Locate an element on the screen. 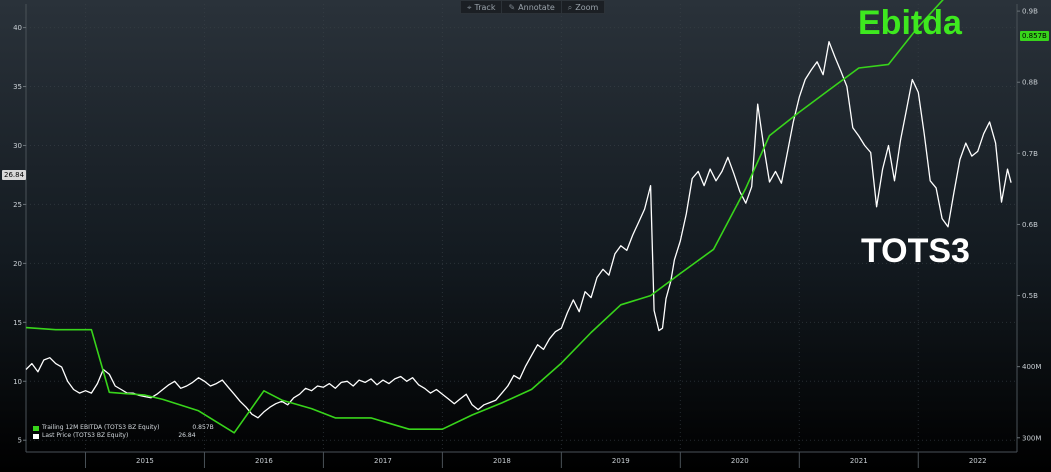 Image resolution: width=1051 pixels, height=472 pixels. left-tick-label: 25 is located at coordinates (17, 205).